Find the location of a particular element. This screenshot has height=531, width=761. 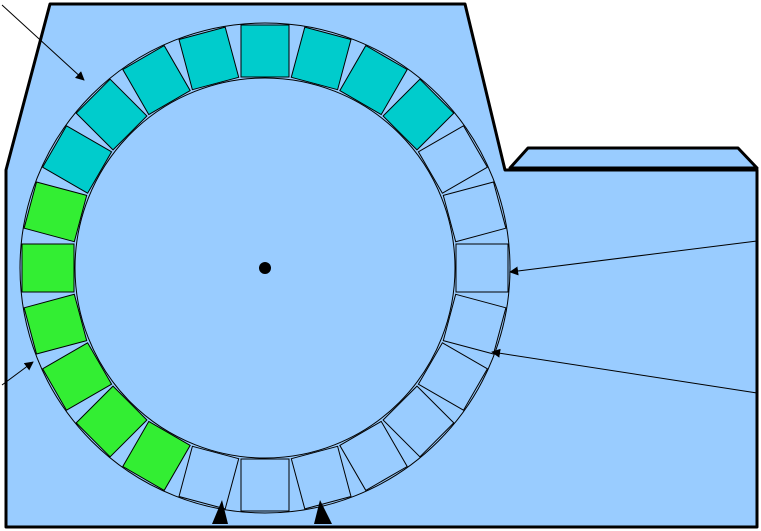

bottom-arrows is located at coordinates (272, 512).